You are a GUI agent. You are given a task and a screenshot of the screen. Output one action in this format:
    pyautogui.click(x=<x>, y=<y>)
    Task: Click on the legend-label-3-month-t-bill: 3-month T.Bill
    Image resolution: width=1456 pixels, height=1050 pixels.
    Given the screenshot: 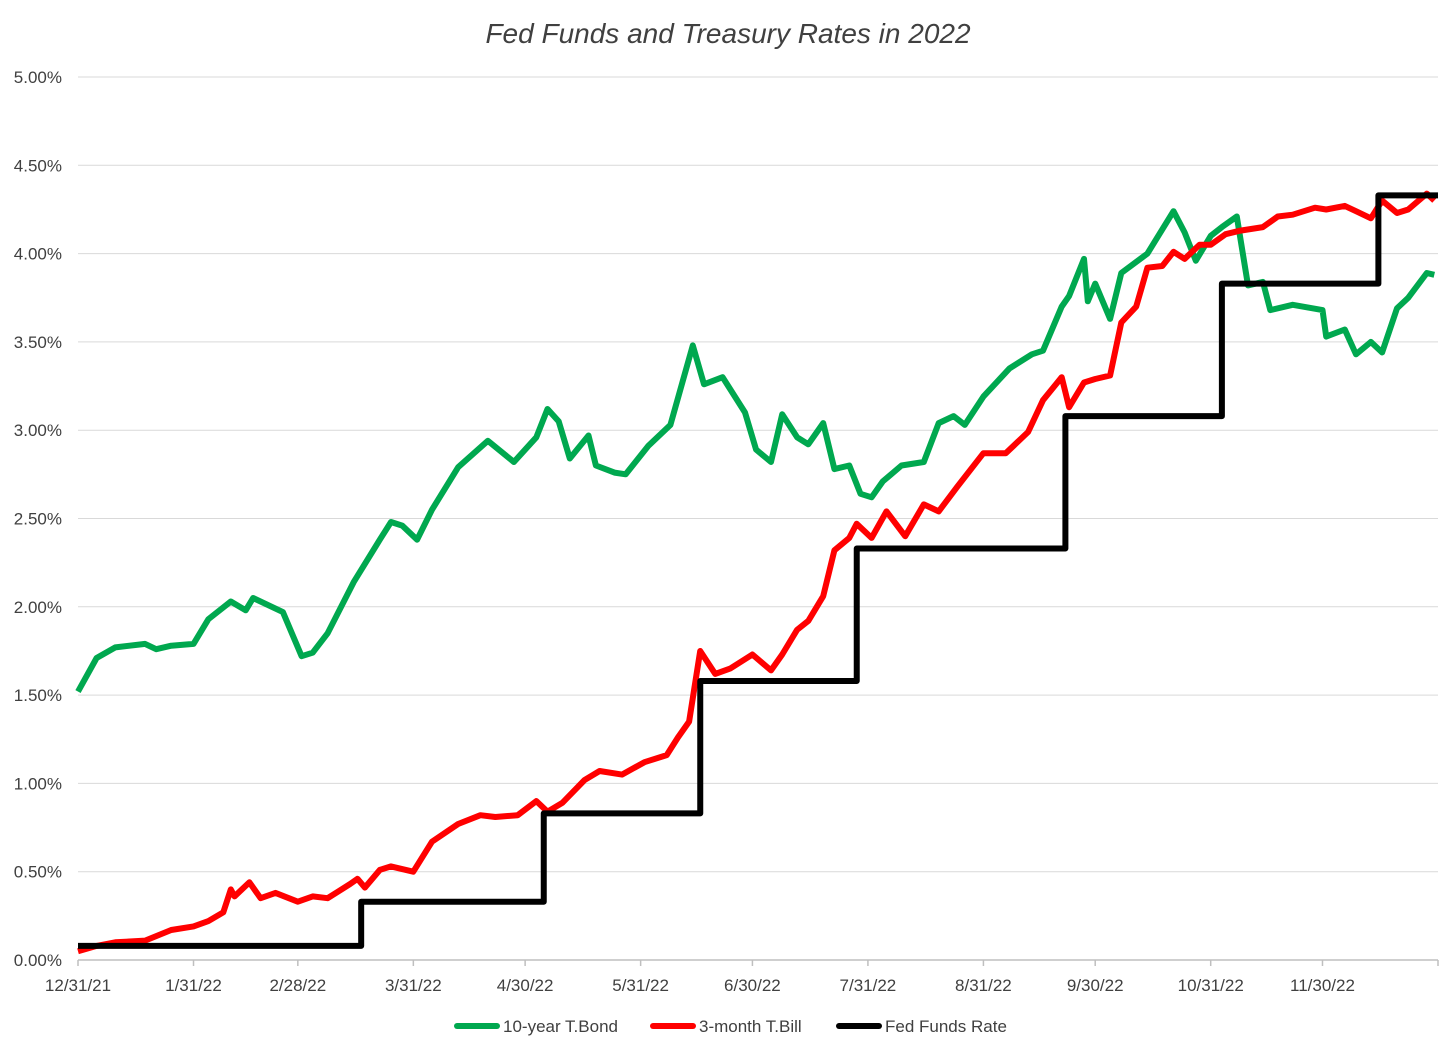 What is the action you would take?
    pyautogui.click(x=750, y=1026)
    